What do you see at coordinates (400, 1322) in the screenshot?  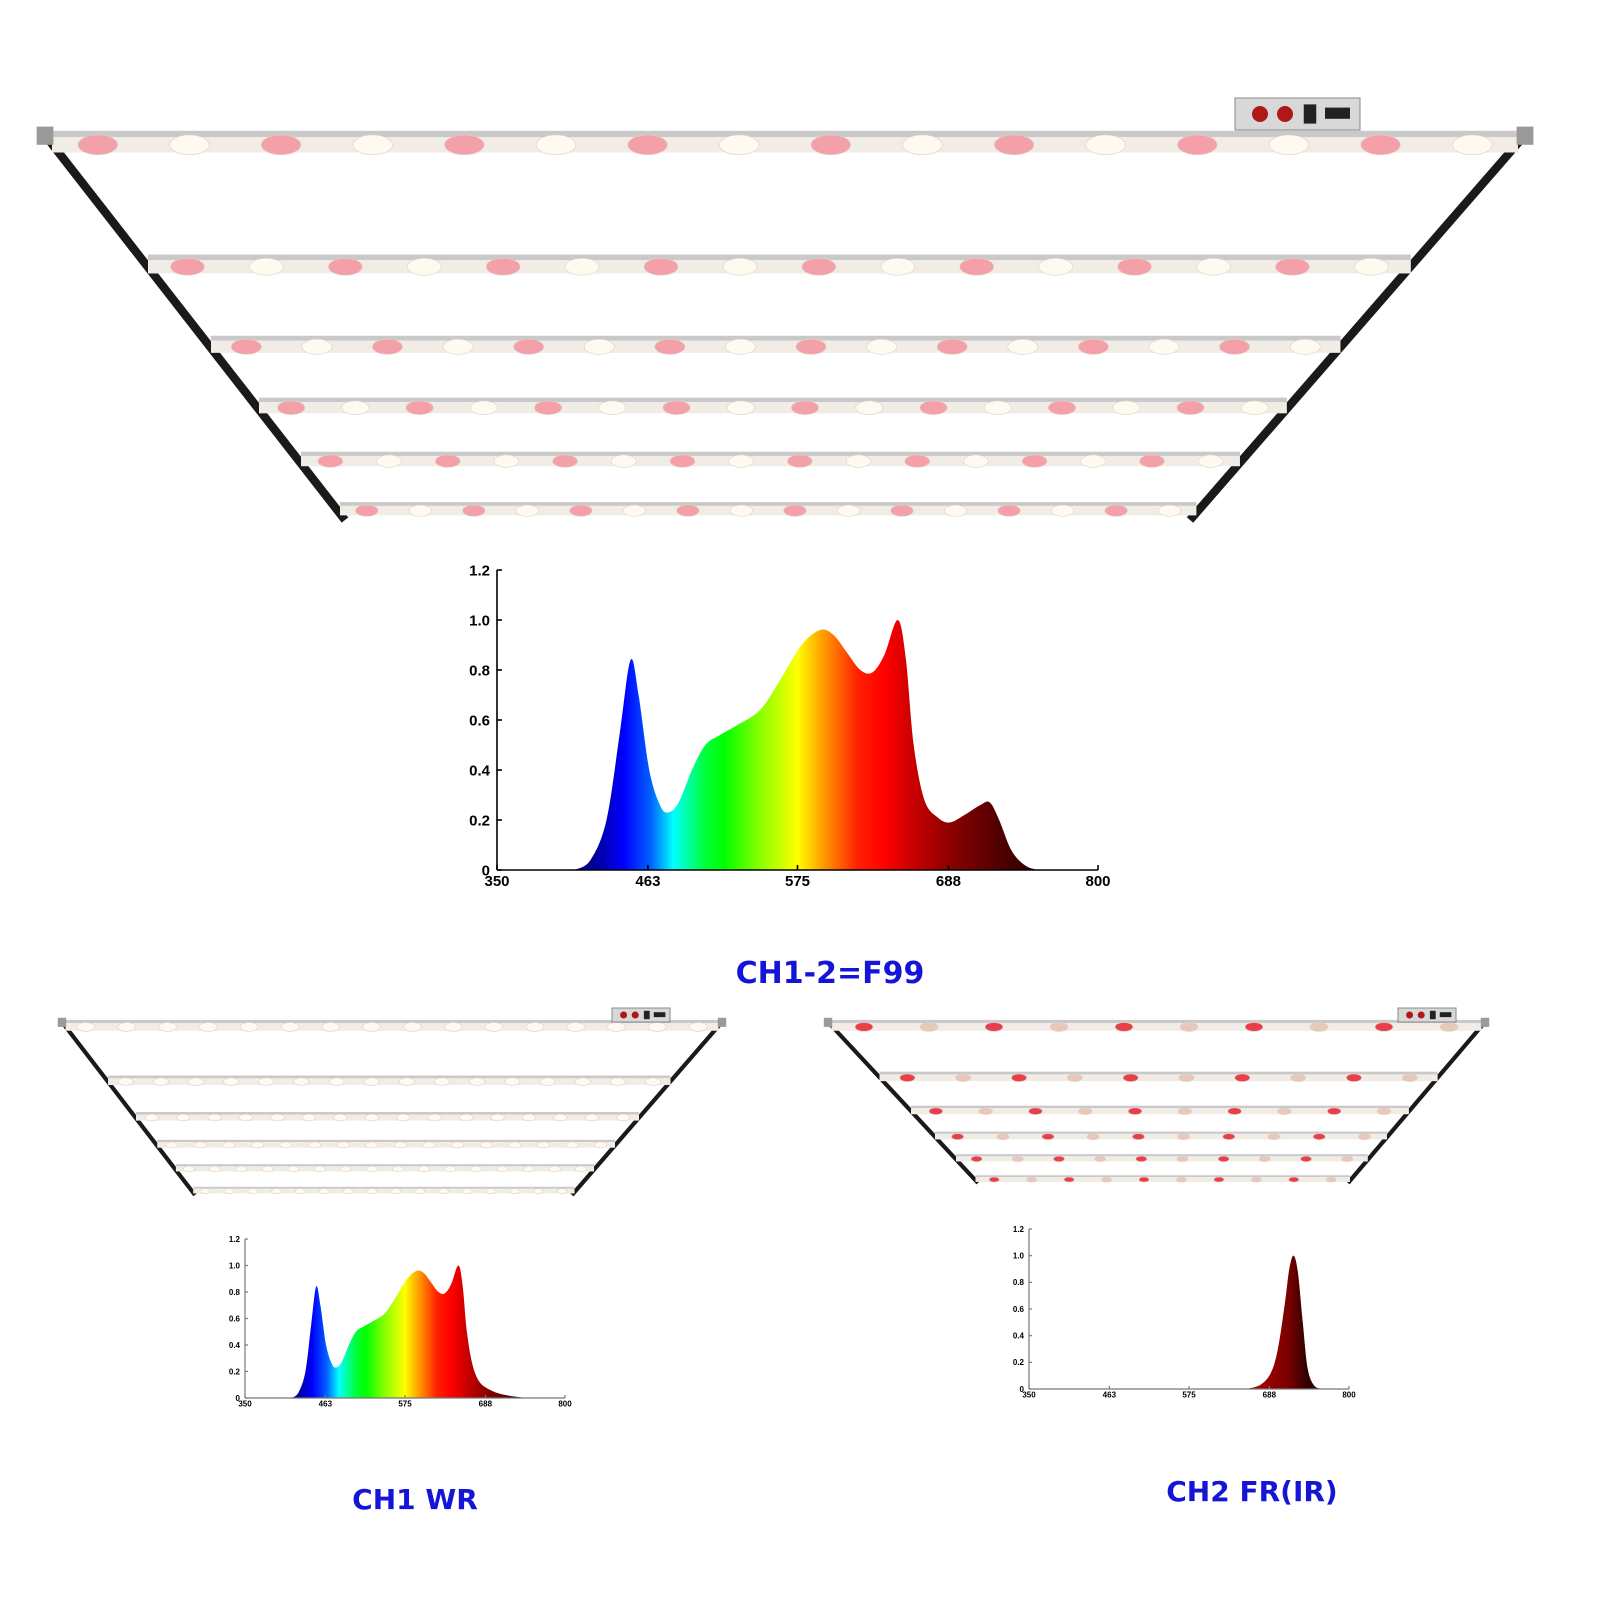 I see `chart-ch1: 0 0.2 0.4 0.6 0.8 1.0 1.2 350 463 575 688 800` at bounding box center [400, 1322].